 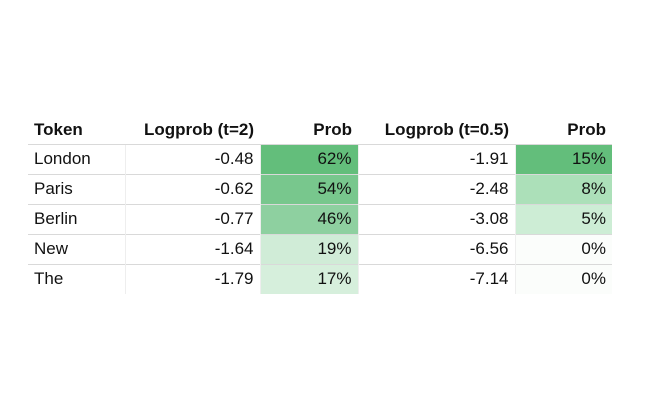 I want to click on column-header: Token, so click(x=58, y=129).